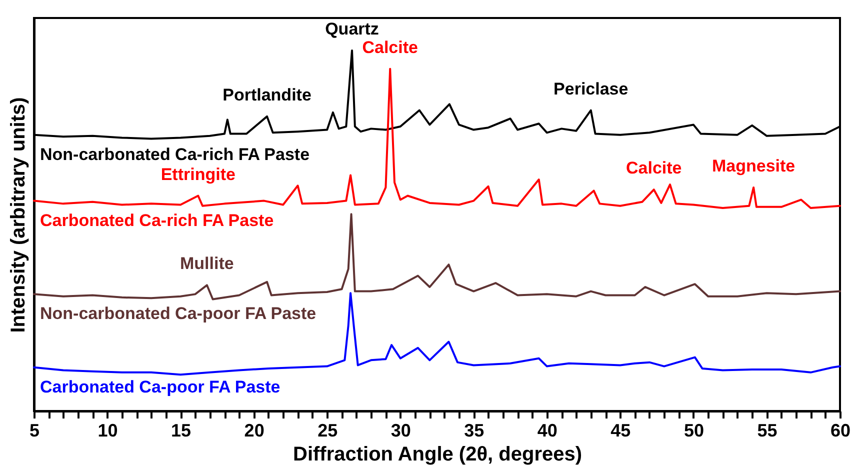  I want to click on x-tick-label: 20, so click(254, 430).